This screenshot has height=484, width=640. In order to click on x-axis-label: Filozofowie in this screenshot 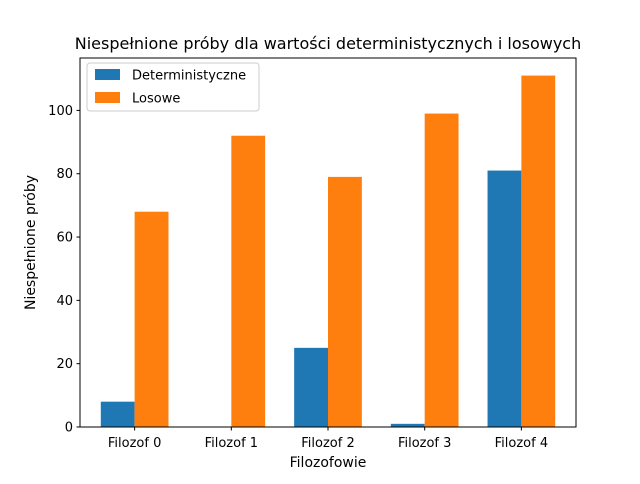, I will do `click(328, 463)`.